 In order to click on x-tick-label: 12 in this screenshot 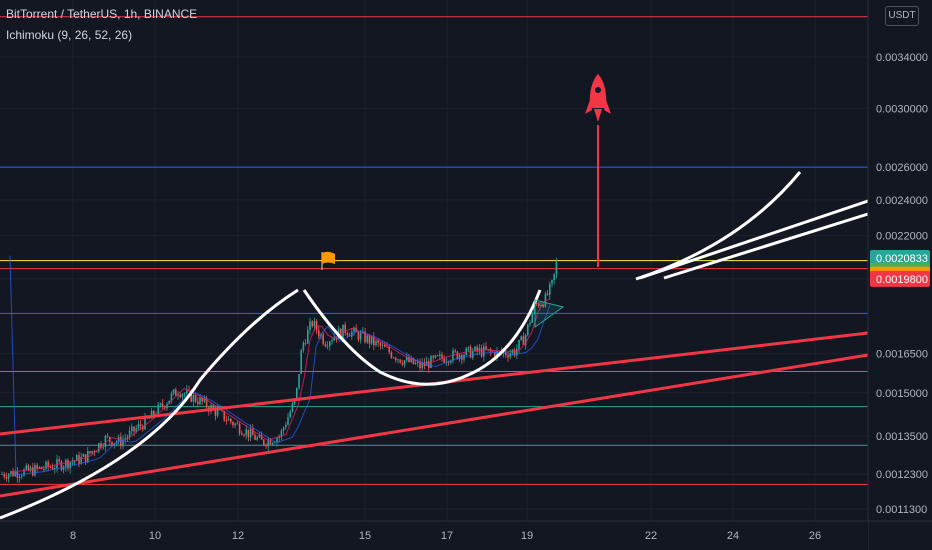, I will do `click(238, 536)`.